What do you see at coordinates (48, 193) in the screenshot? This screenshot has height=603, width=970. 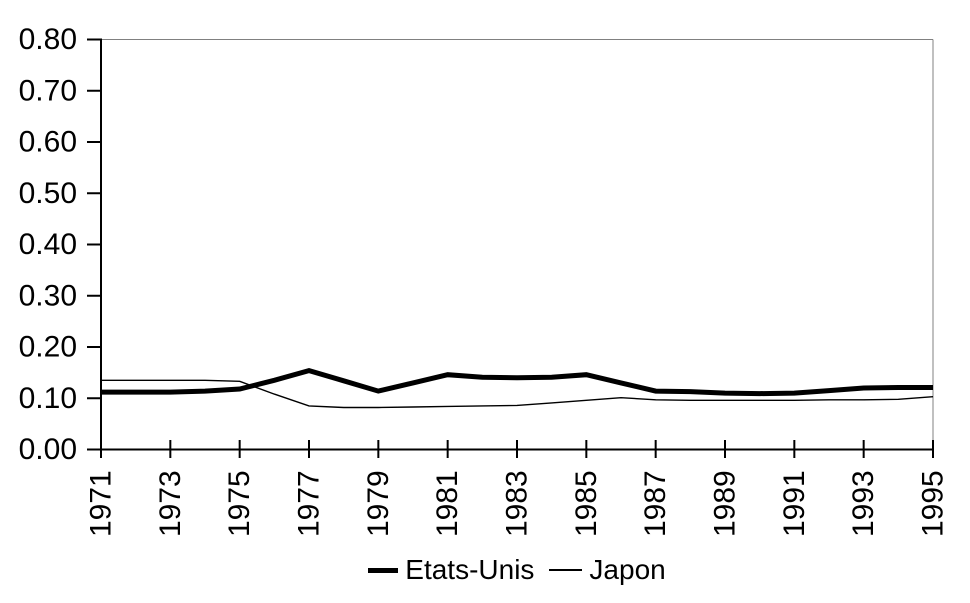 I see `y-tick-label: 0.50` at bounding box center [48, 193].